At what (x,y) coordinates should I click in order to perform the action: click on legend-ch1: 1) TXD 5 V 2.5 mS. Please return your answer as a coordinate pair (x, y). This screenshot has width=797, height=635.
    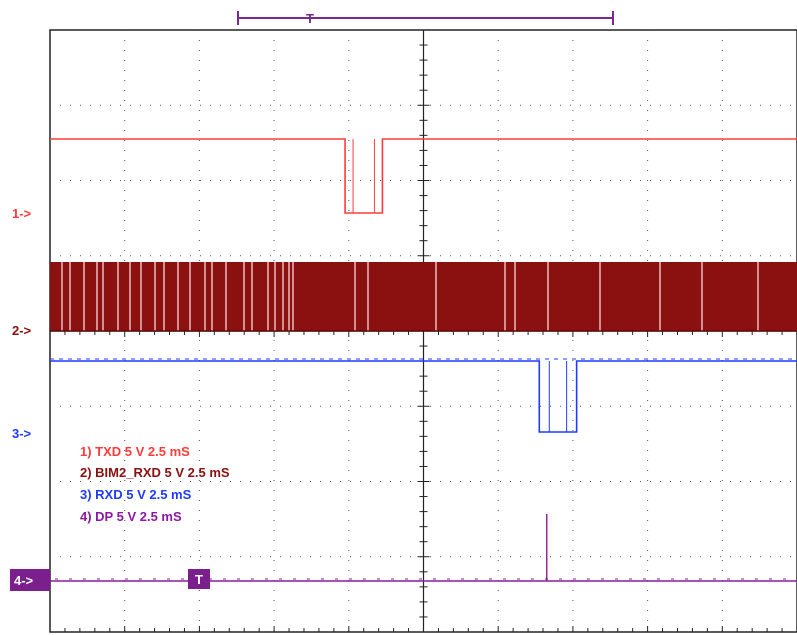
    Looking at the image, I should click on (135, 451).